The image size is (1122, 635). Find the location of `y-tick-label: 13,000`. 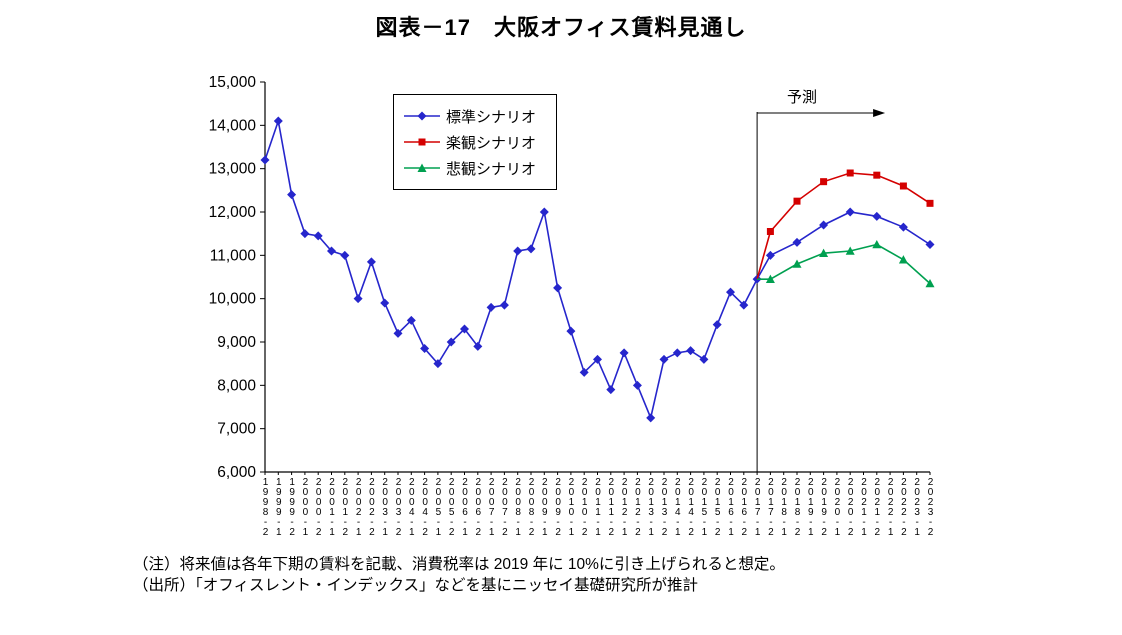

y-tick-label: 13,000 is located at coordinates (233, 169).